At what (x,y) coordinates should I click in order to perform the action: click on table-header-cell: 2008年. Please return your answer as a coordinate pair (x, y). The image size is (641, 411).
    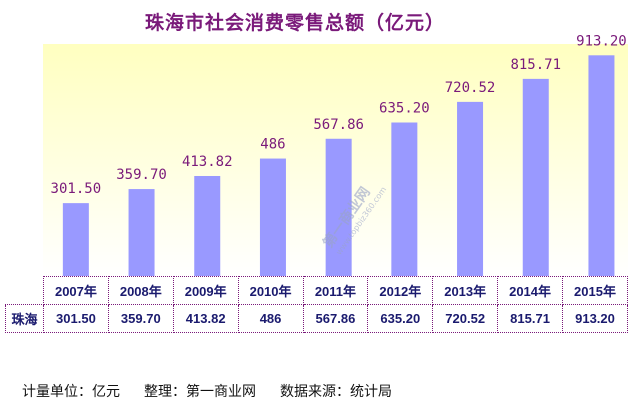
    Looking at the image, I should click on (140, 290).